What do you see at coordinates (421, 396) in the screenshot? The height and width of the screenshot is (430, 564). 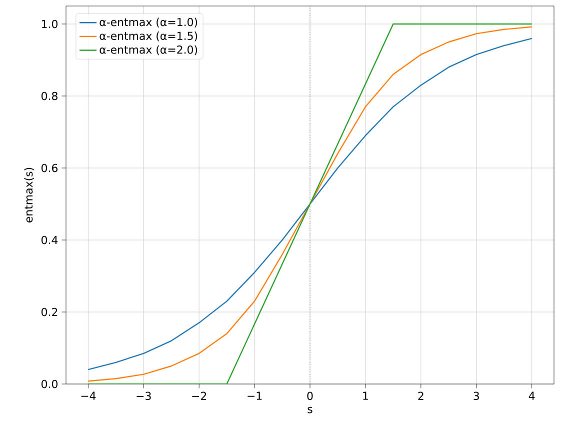 I see `x-tick-label: 2` at bounding box center [421, 396].